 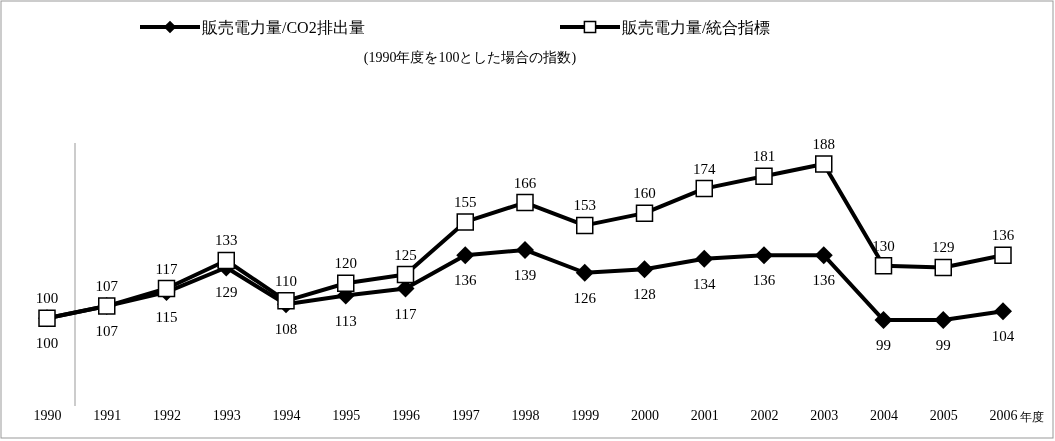 I want to click on x-tick-label: 1990, so click(x=47, y=415).